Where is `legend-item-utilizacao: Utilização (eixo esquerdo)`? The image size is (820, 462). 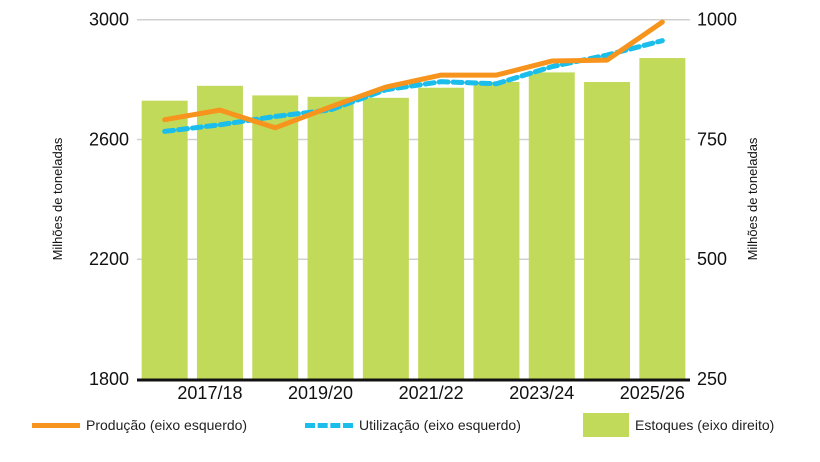 legend-item-utilizacao: Utilização (eixo esquerdo) is located at coordinates (413, 425).